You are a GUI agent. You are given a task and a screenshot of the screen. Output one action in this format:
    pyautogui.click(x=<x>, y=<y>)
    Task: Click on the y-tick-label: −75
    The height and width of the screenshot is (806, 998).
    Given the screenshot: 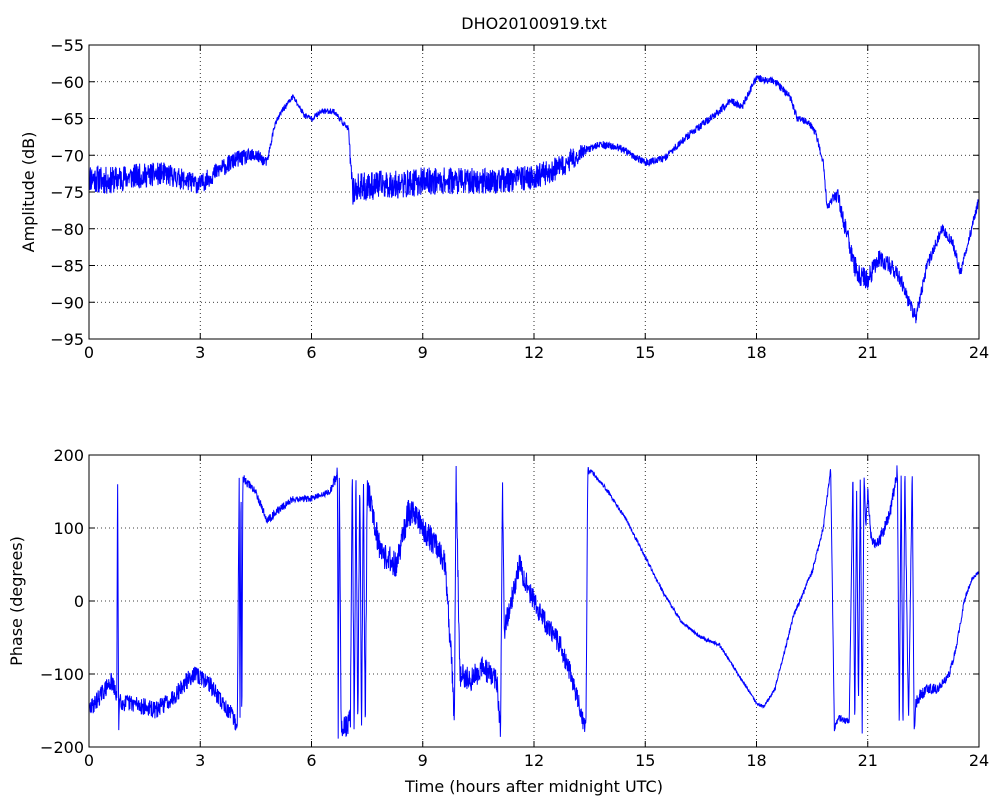 What is the action you would take?
    pyautogui.click(x=67, y=192)
    